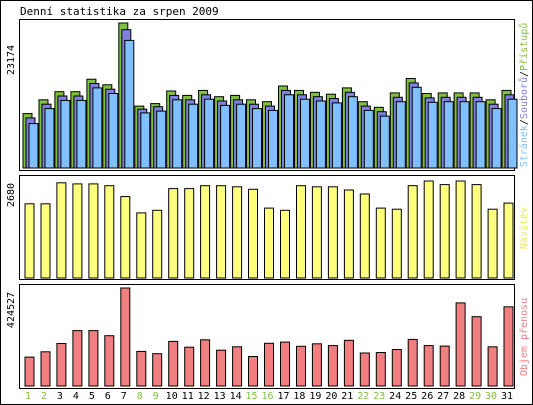 Image resolution: width=533 pixels, height=405 pixels. Describe the element at coordinates (113, 131) in the screenshot. I see `bar-stránek-day-6` at that location.